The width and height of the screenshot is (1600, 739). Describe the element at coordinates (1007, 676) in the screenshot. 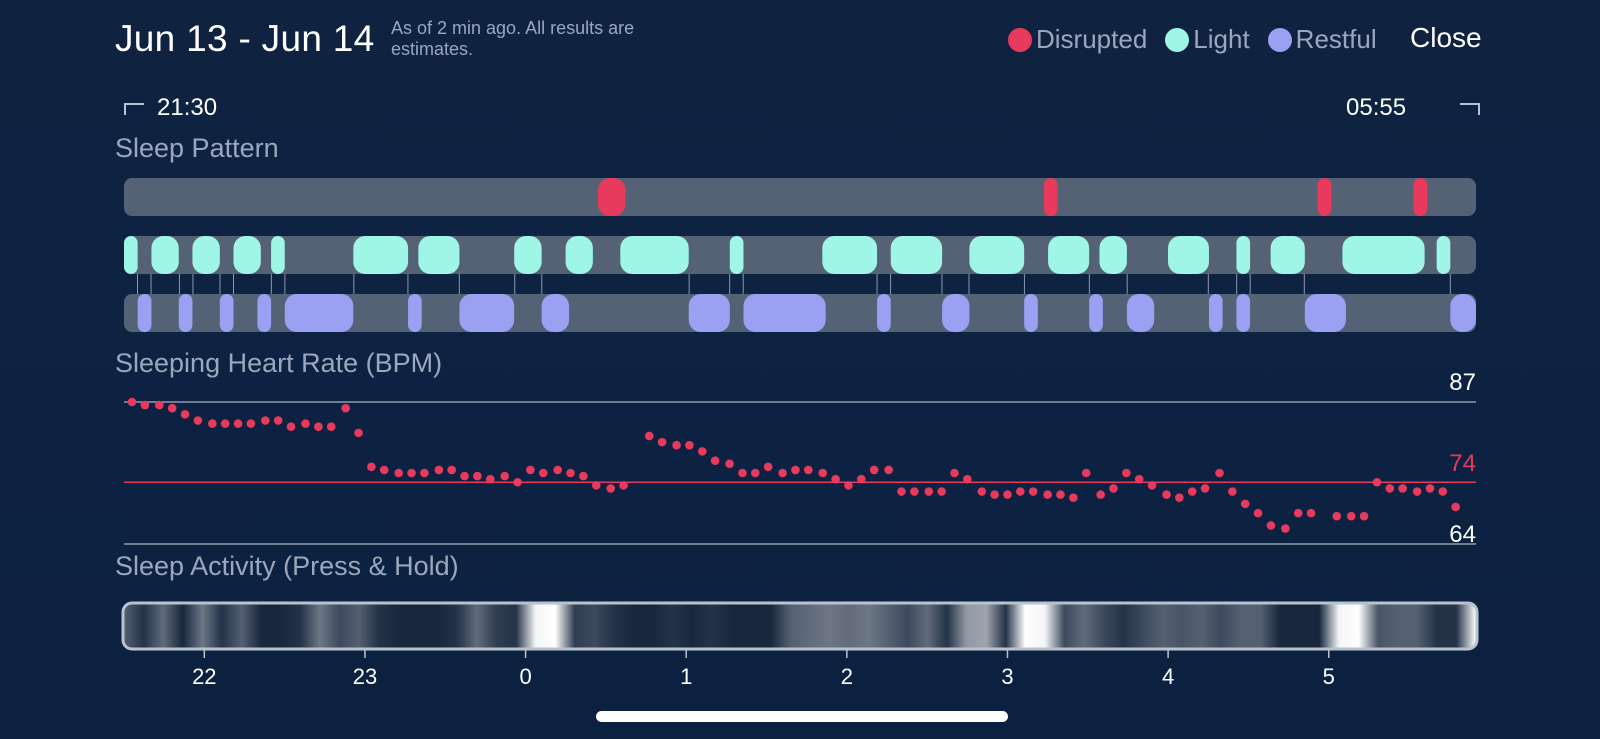

I see `hour-tick-label: 3` at that location.